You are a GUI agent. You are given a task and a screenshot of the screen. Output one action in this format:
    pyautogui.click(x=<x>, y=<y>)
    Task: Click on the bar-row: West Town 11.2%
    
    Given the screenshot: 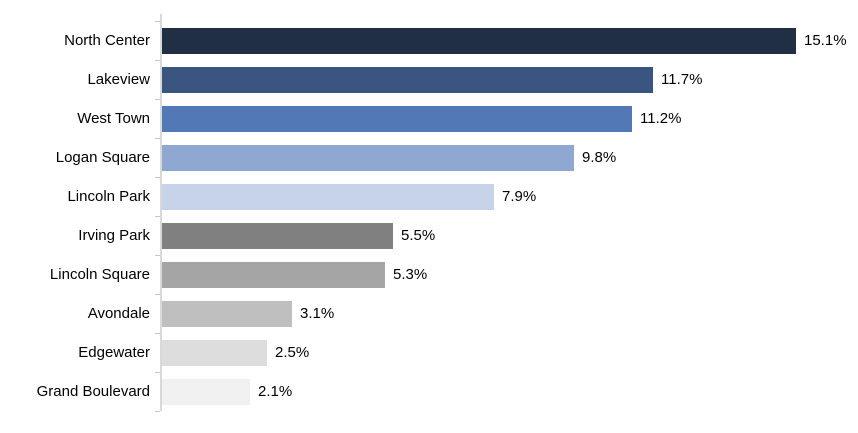 What is the action you would take?
    pyautogui.click(x=429, y=118)
    